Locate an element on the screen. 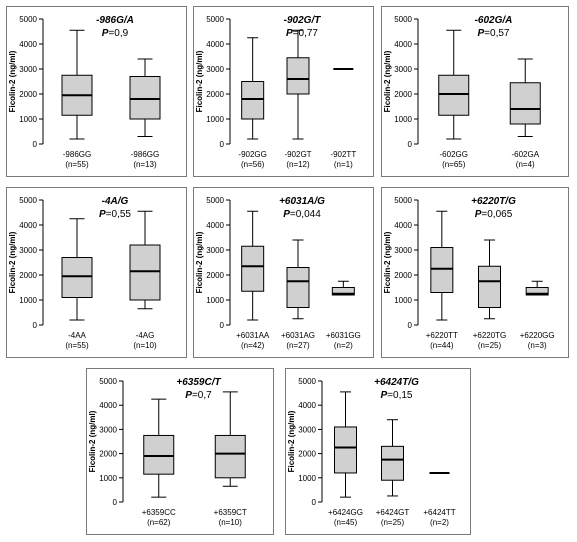 This screenshot has width=577, height=542. sample-size-label: (n=42) is located at coordinates (253, 345).